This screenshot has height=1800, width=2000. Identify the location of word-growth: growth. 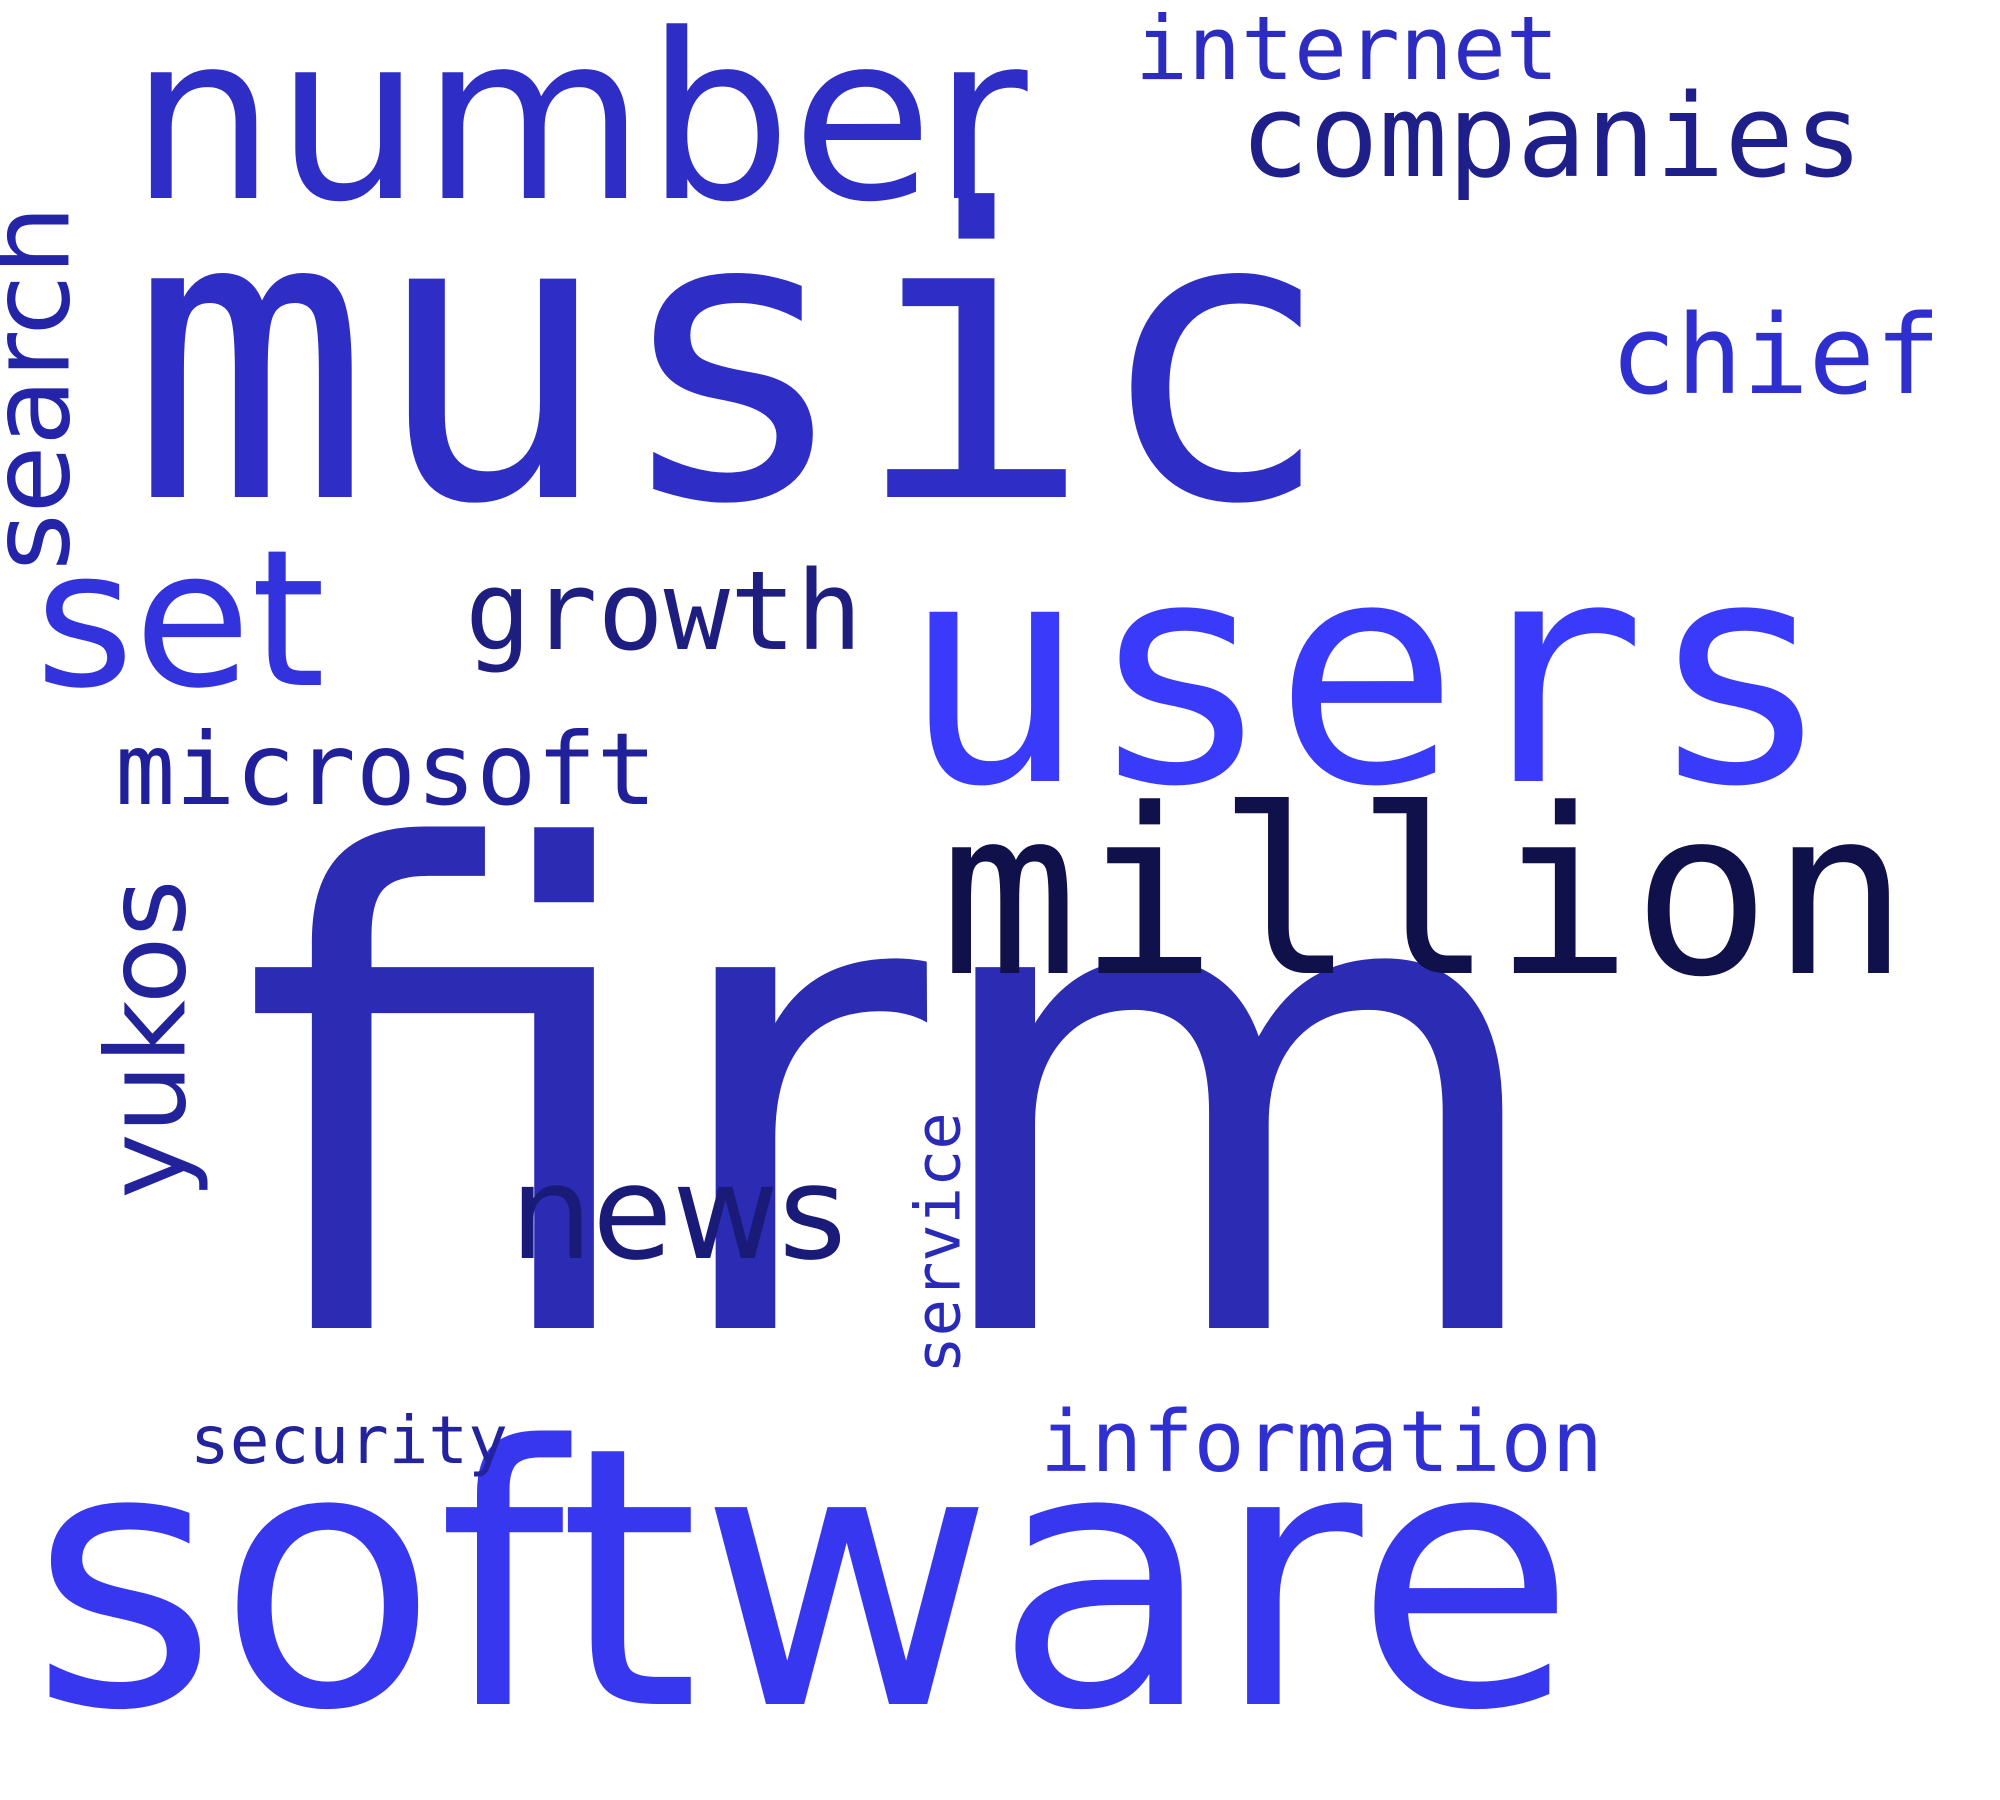
(664, 611).